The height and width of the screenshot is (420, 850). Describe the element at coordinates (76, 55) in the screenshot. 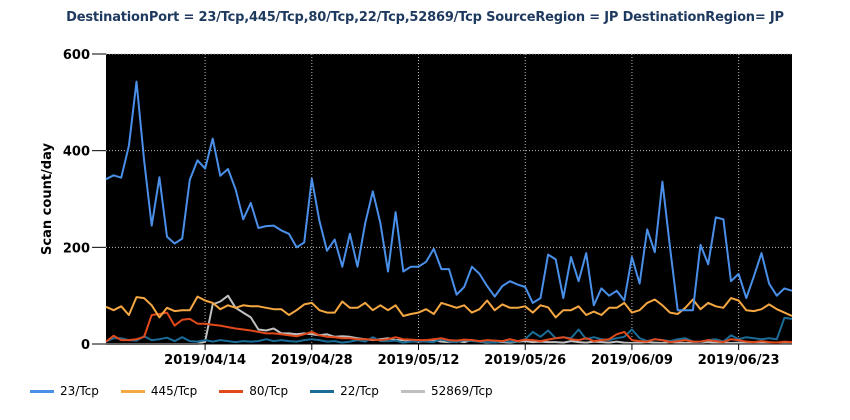

I see `y-tick-label: 600` at that location.